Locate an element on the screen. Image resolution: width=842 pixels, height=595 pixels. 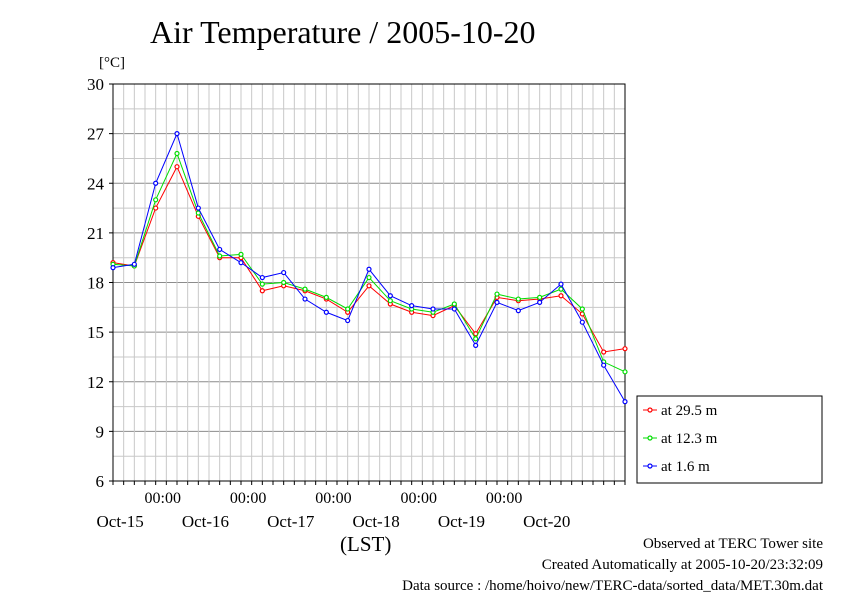
date-tick-label: Oct-15 is located at coordinates (120, 521).